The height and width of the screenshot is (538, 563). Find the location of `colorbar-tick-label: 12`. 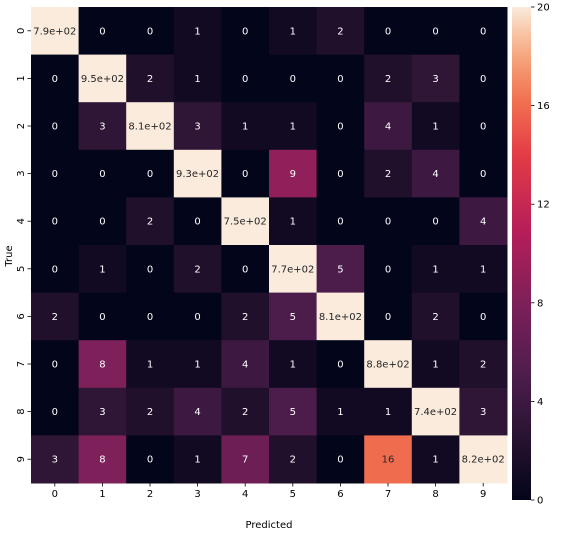

colorbar-tick-label: 12 is located at coordinates (543, 205).